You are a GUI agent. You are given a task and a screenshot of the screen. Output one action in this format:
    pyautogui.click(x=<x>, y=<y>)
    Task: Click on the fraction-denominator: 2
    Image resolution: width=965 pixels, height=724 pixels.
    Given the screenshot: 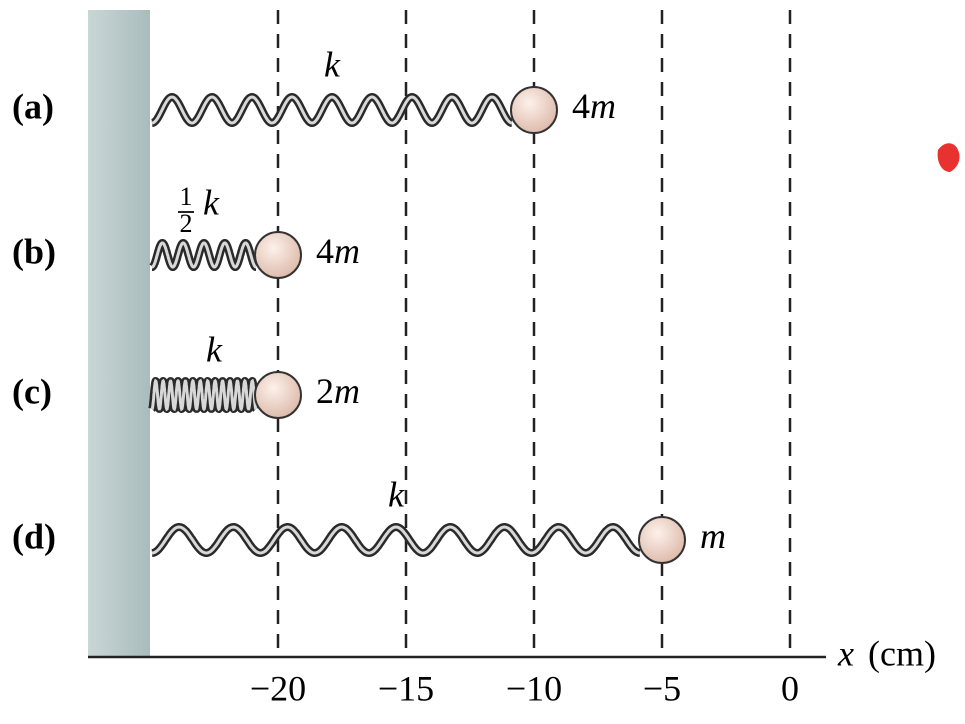 What is the action you would take?
    pyautogui.click(x=186, y=223)
    